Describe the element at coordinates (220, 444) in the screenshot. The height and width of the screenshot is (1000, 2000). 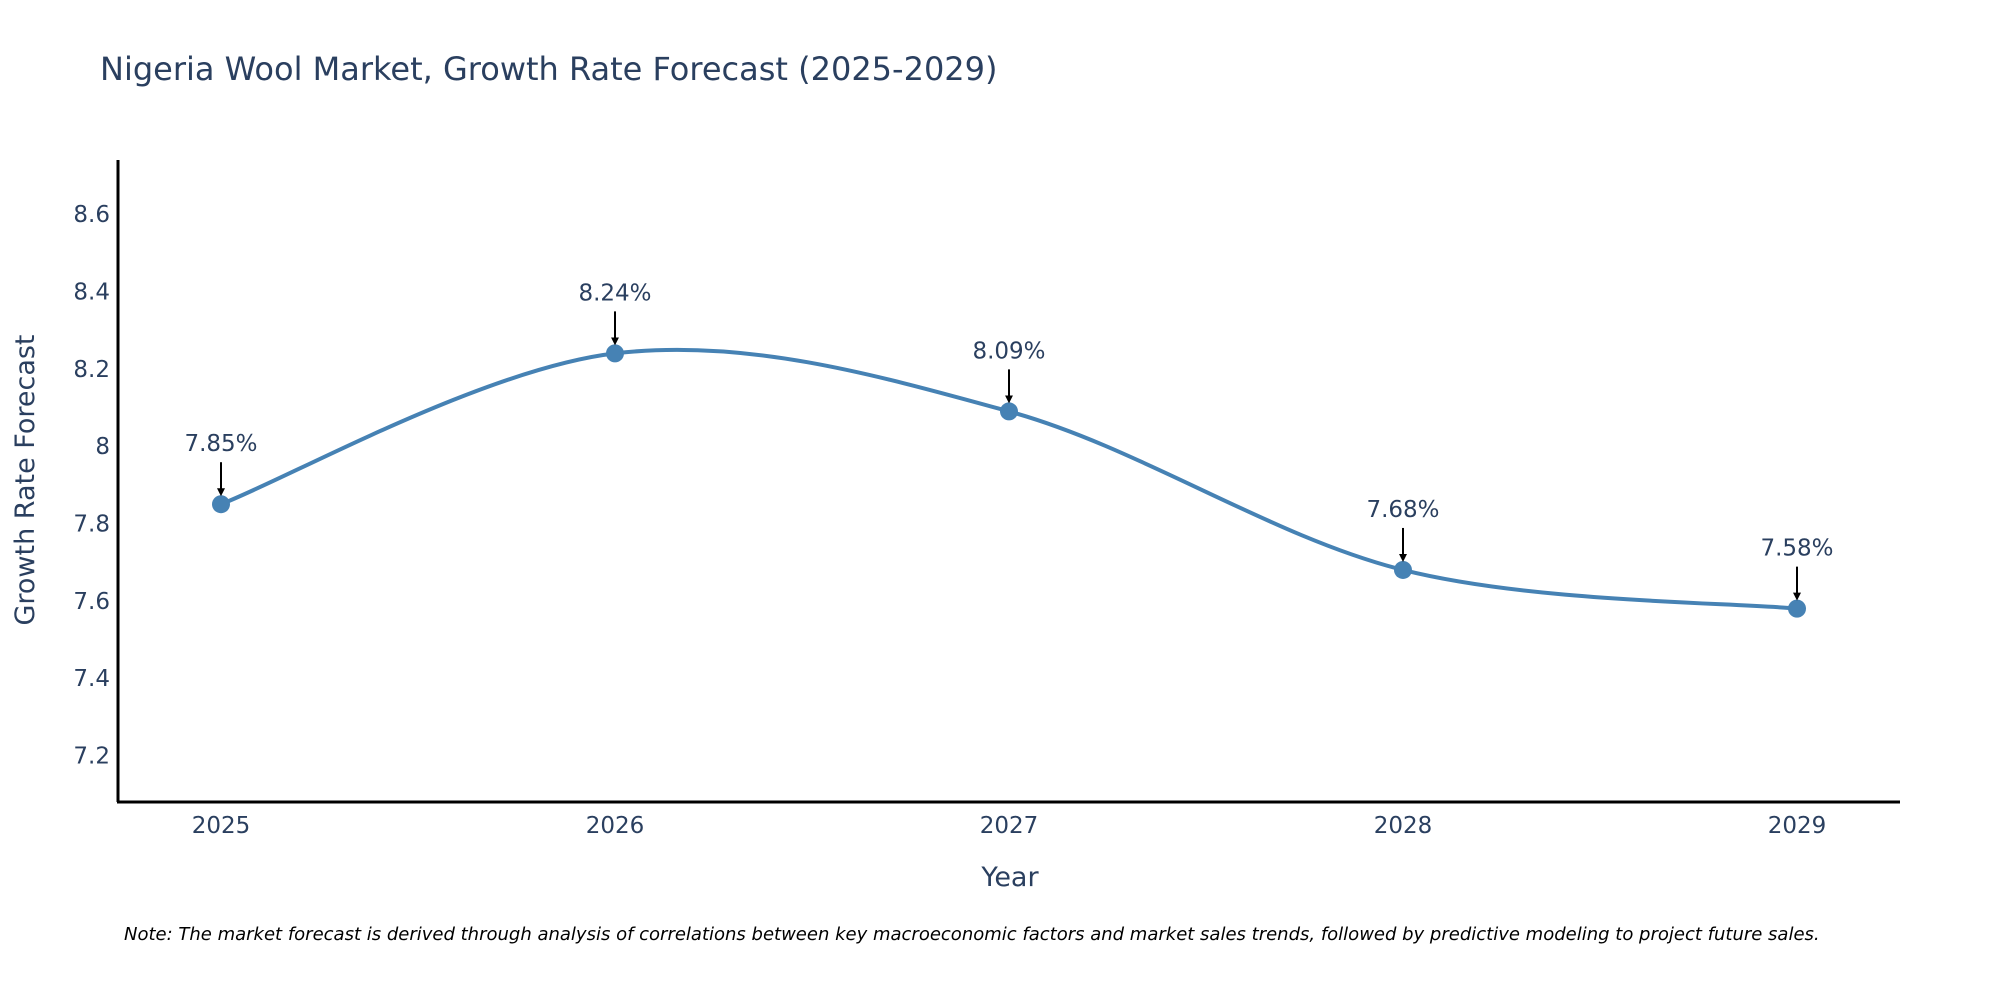
I see `data-label: 7.85%` at that location.